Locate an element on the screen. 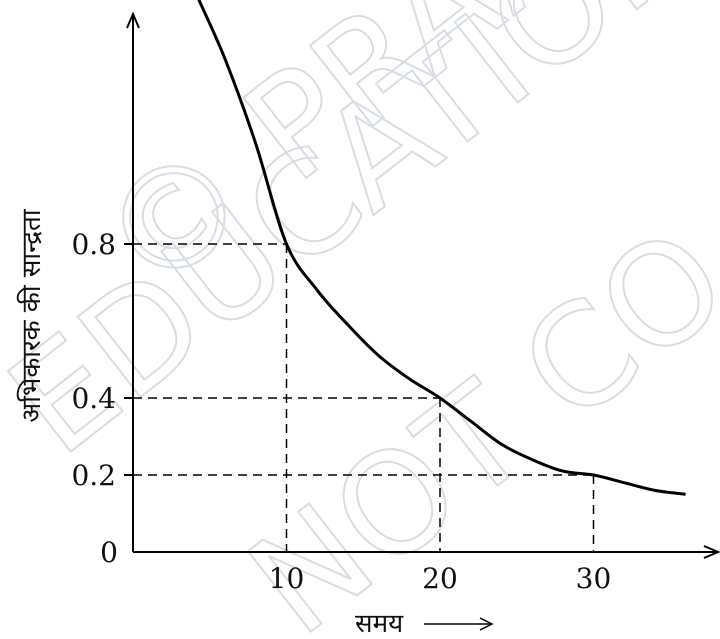  x-tick-label: 20 is located at coordinates (440, 578).